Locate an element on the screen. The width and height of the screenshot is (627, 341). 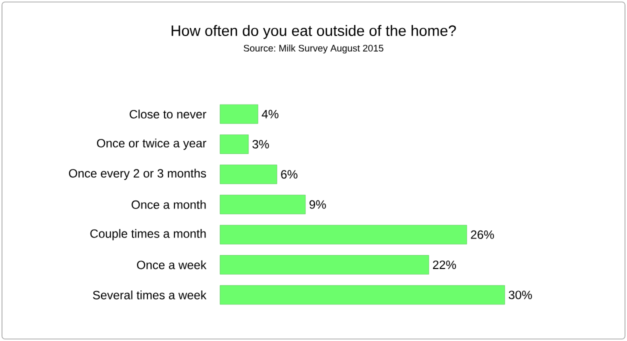
y-tick-label: Once every 2 or 3 months is located at coordinates (137, 174).